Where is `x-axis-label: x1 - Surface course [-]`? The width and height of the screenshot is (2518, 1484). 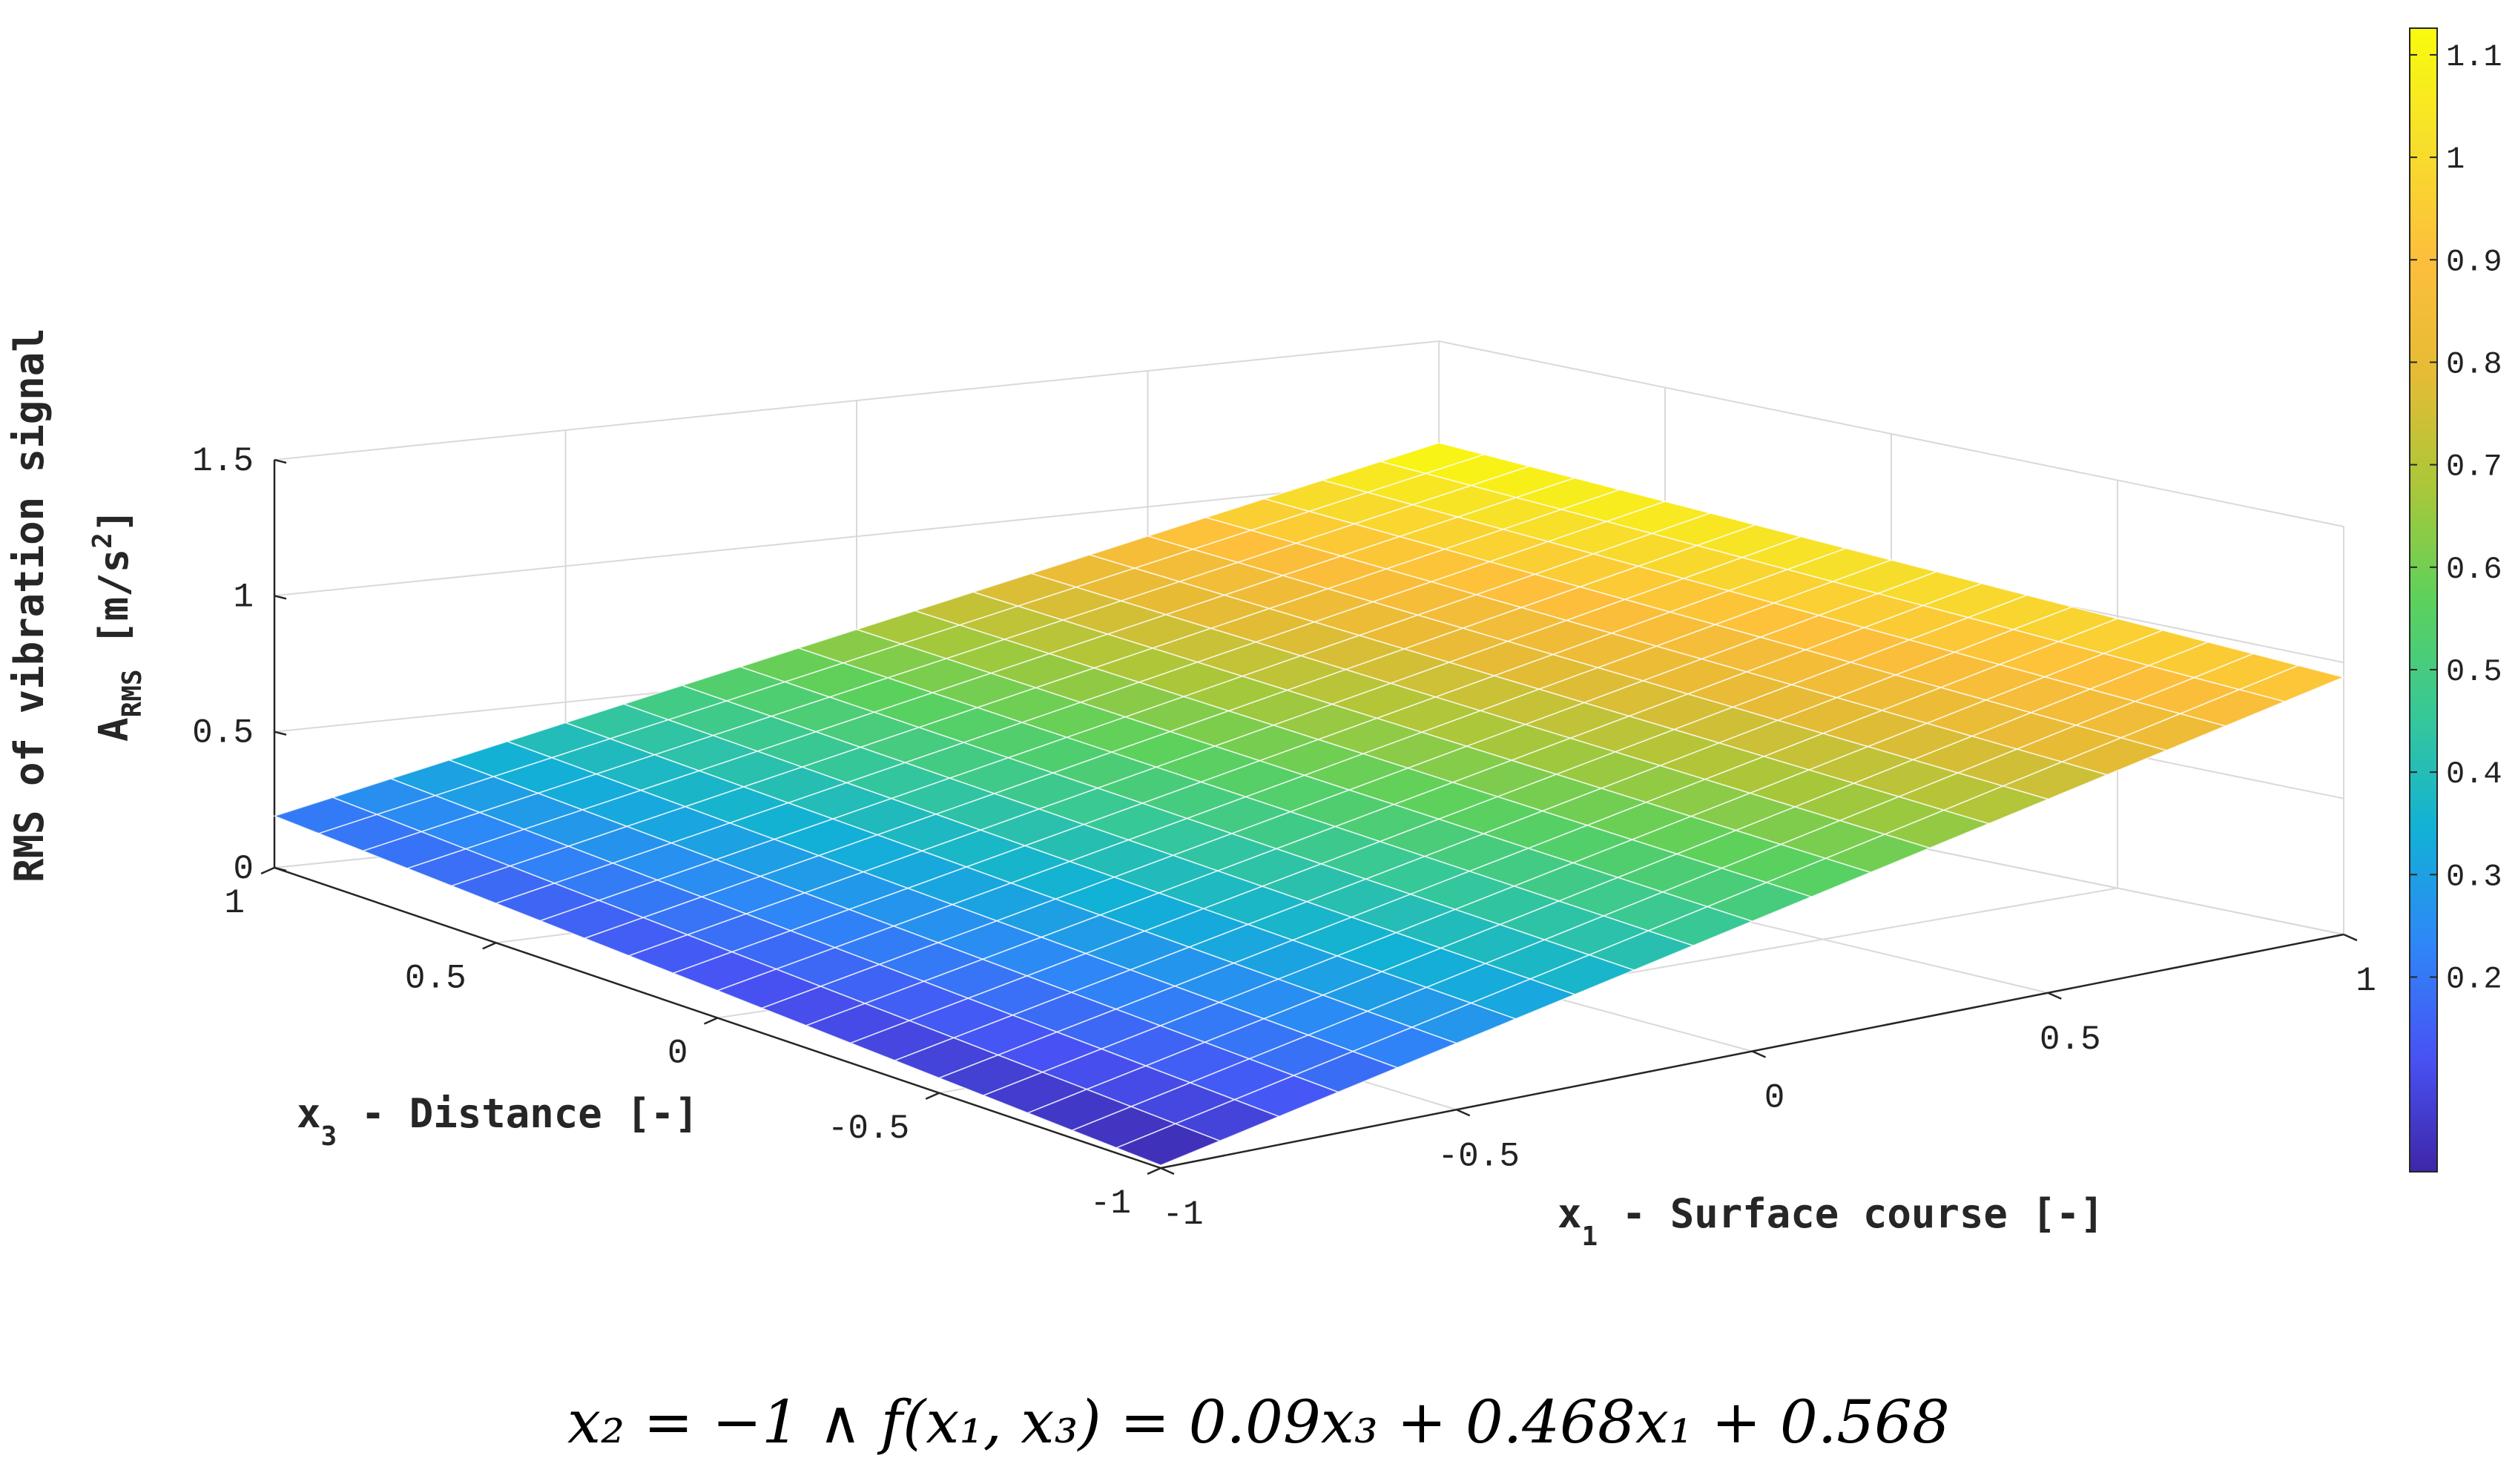
x-axis-label: x1 - Surface course [-] is located at coordinates (1831, 1221).